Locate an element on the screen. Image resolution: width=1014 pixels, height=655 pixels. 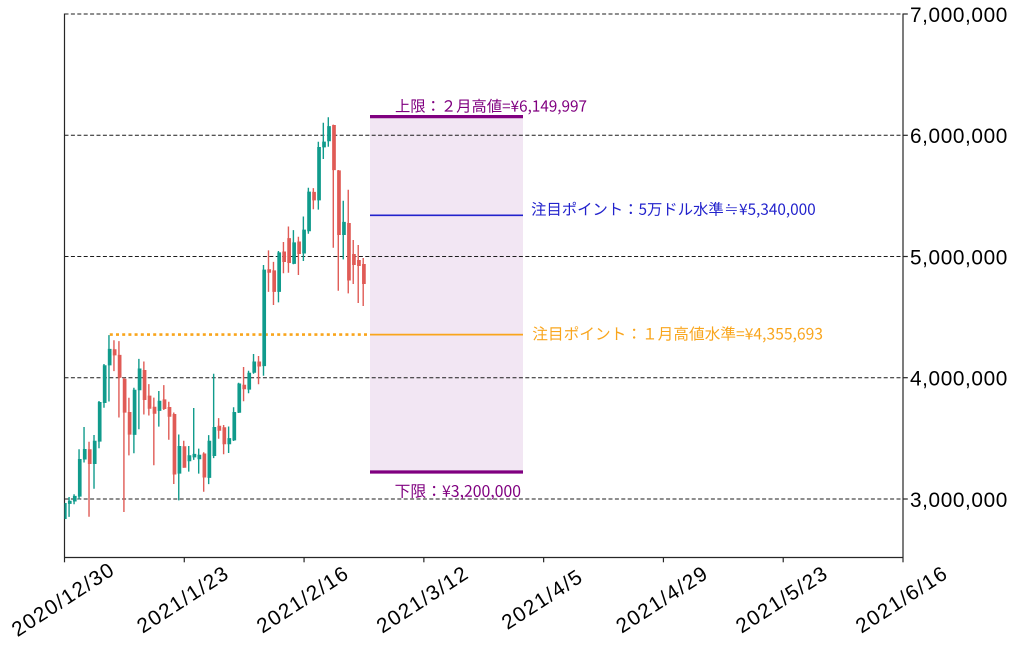
svg-text: 7,000,000 is located at coordinates (959, 15).